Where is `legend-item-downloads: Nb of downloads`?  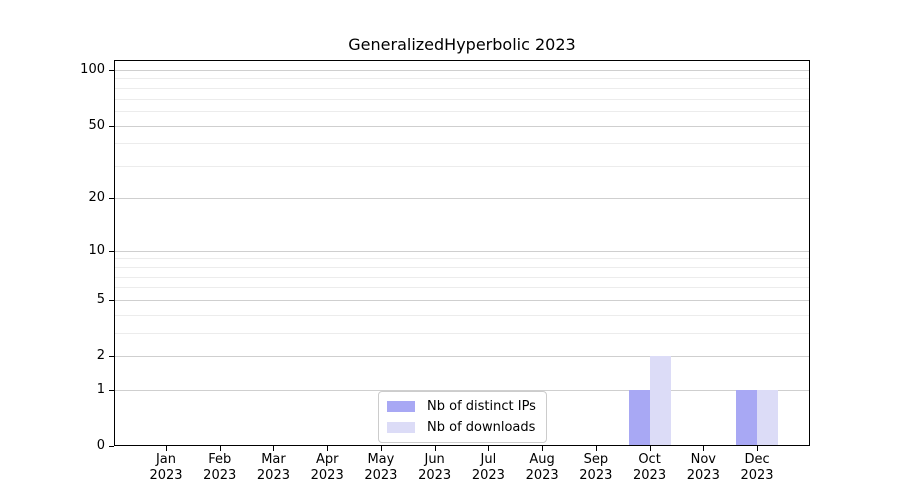
legend-item-downloads: Nb of downloads is located at coordinates (461, 427).